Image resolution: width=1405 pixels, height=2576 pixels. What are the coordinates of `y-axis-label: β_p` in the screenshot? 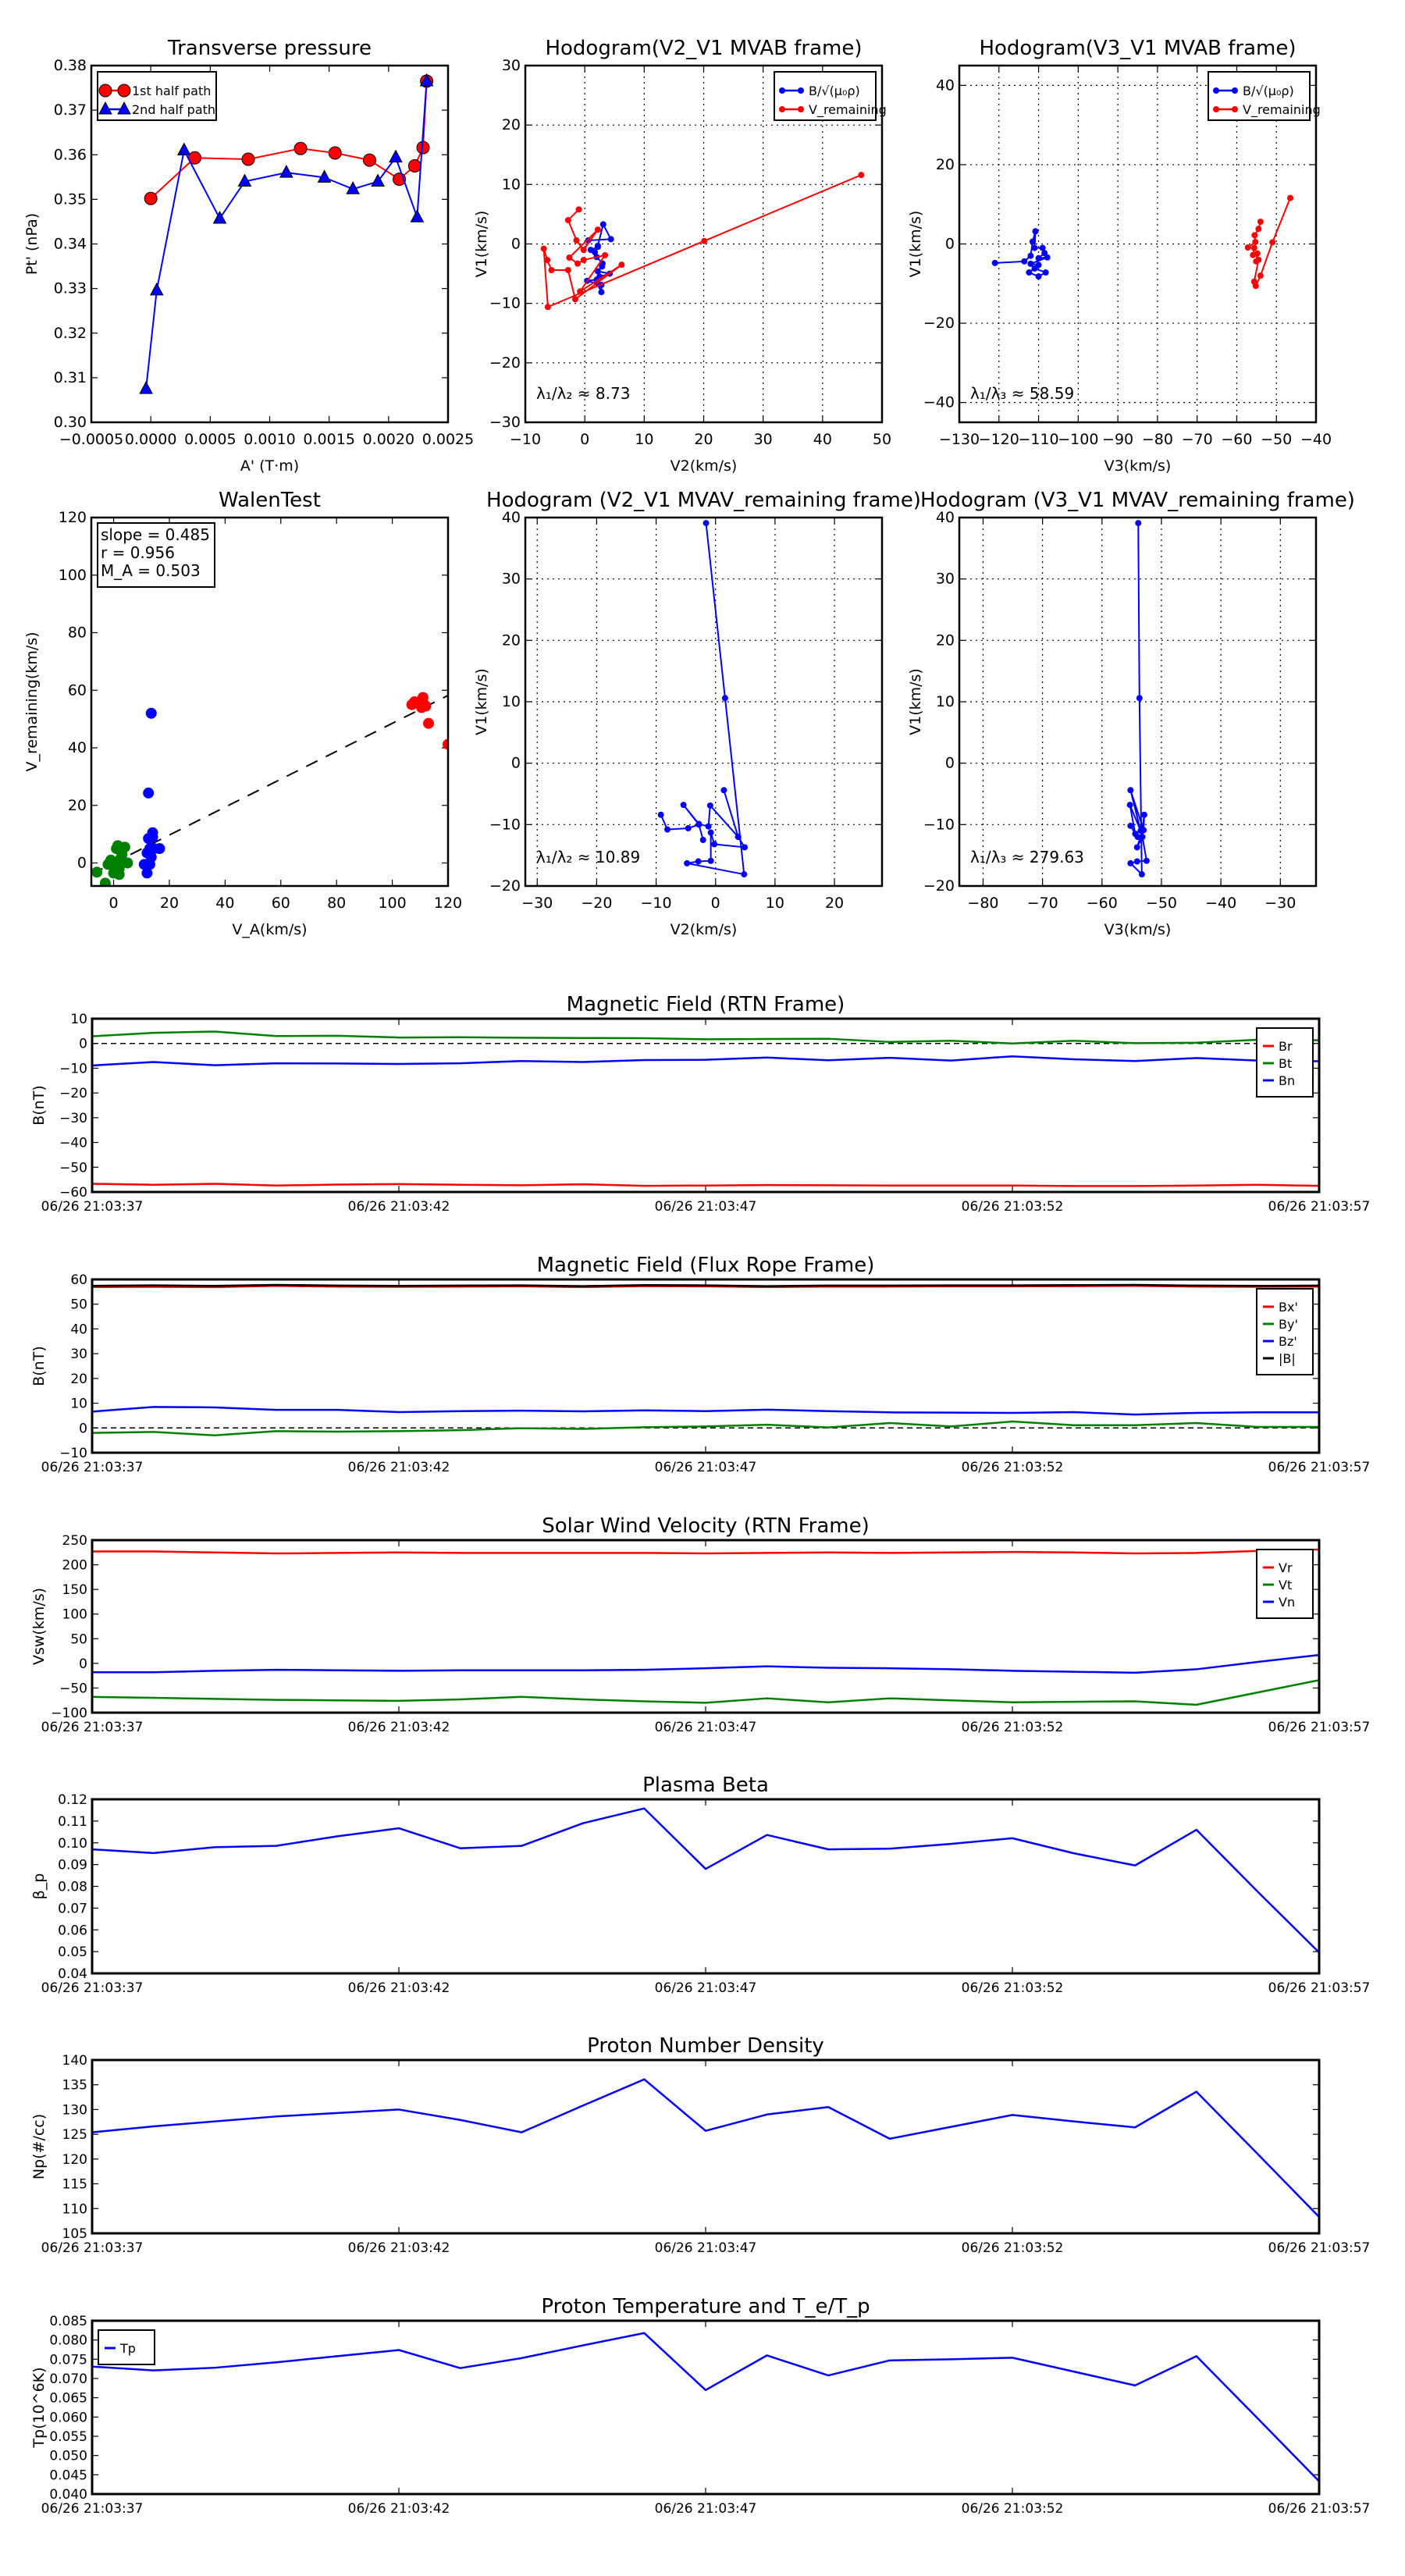 It's located at (39, 1886).